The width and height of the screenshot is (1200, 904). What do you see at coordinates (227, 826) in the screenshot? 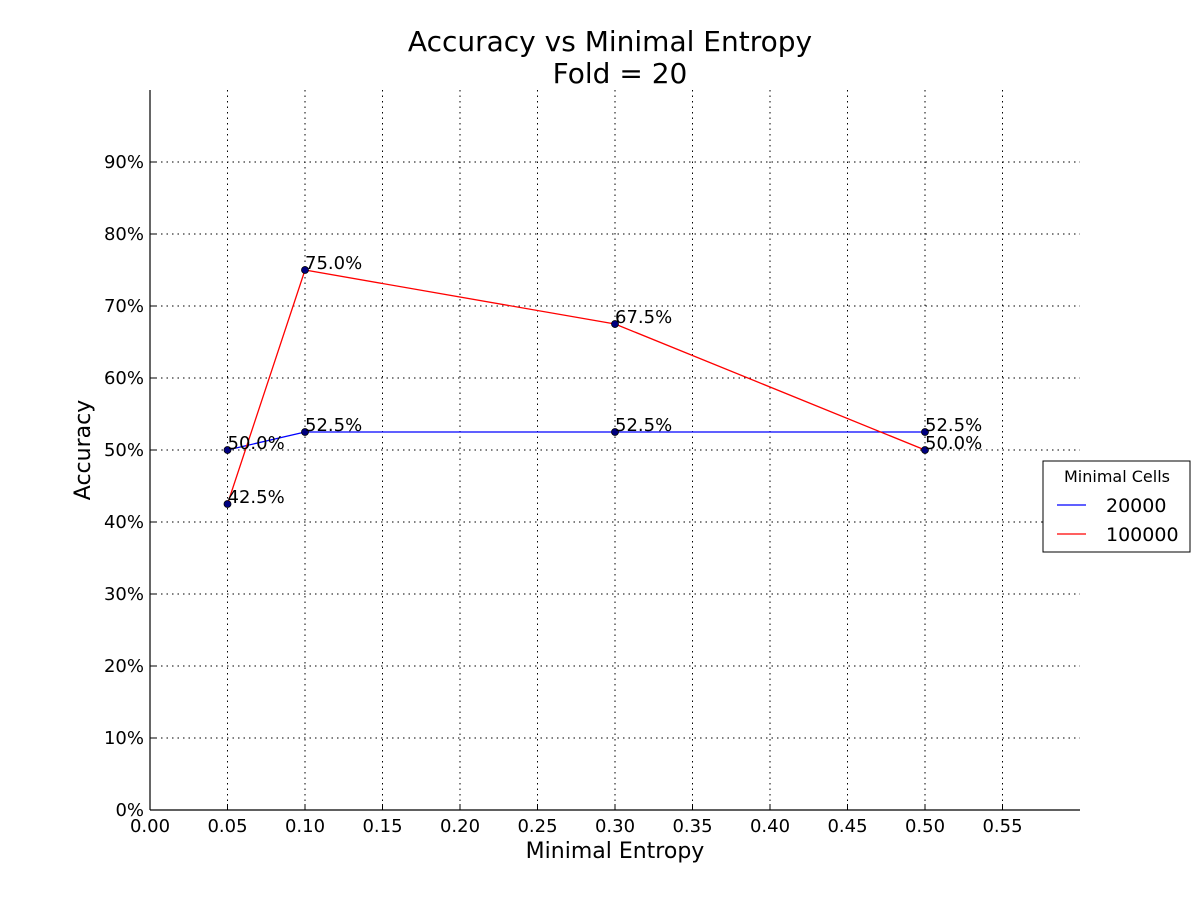
I see `x-tick-label: 0.05` at bounding box center [227, 826].